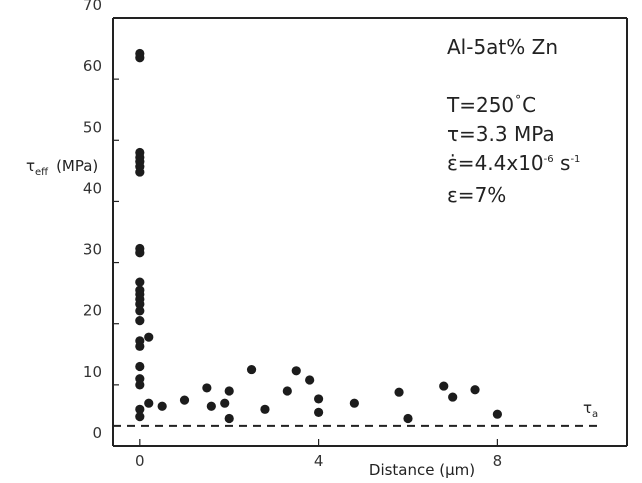 The width and height of the screenshot is (642, 483). I want to click on annotation-strain-rate-exponent-1: -6, so click(549, 159).